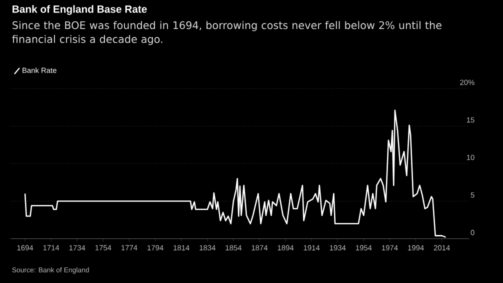 The height and width of the screenshot is (283, 503). What do you see at coordinates (227, 32) in the screenshot?
I see `chart-subtitle: Since the BOE was founded in 1694, borrowing costs never fell below 2% until the financial crisis a decade ago.` at bounding box center [227, 32].